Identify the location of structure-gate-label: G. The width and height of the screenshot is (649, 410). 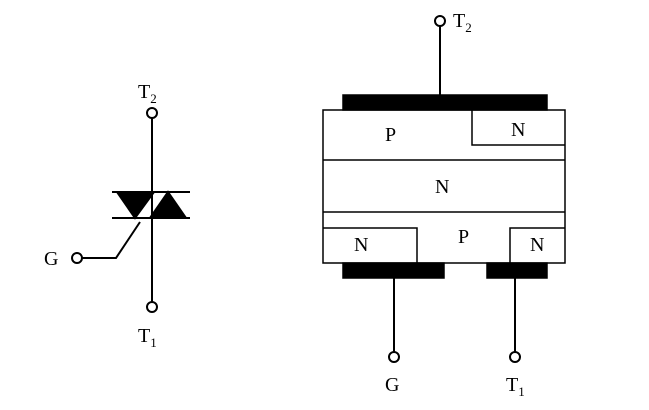
(392, 385).